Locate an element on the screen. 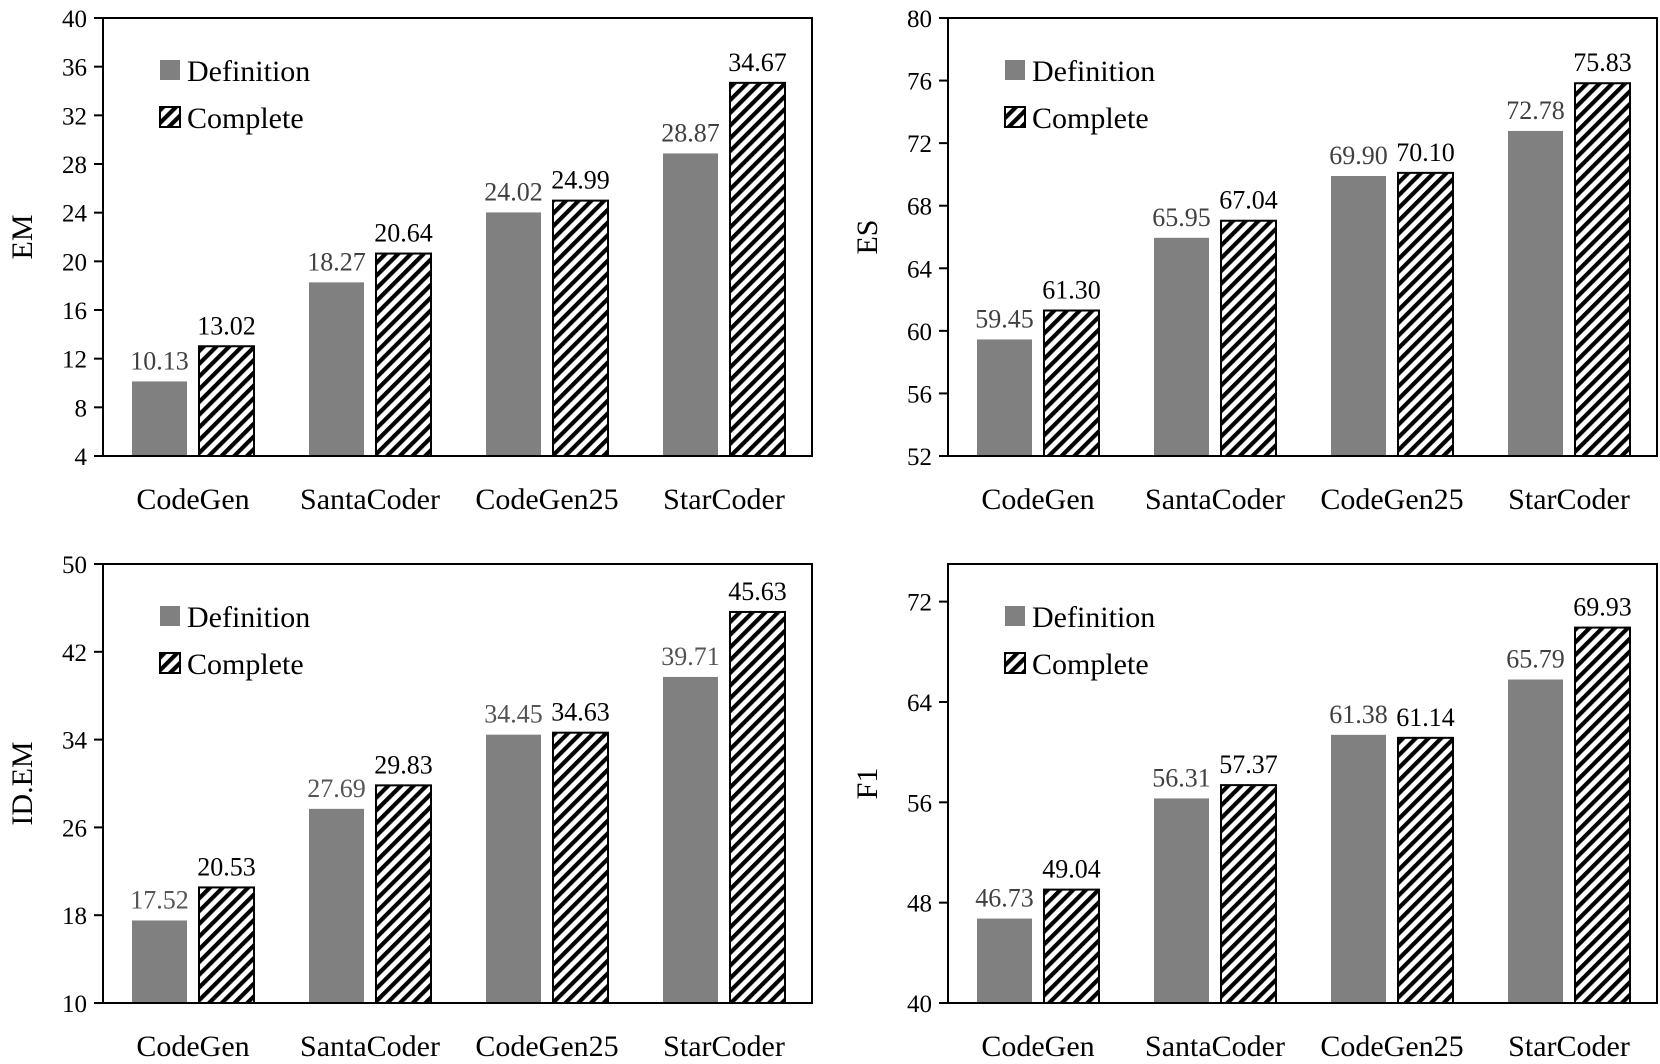 The width and height of the screenshot is (1660, 1064). data-label-complete: 20.53 is located at coordinates (226, 866).